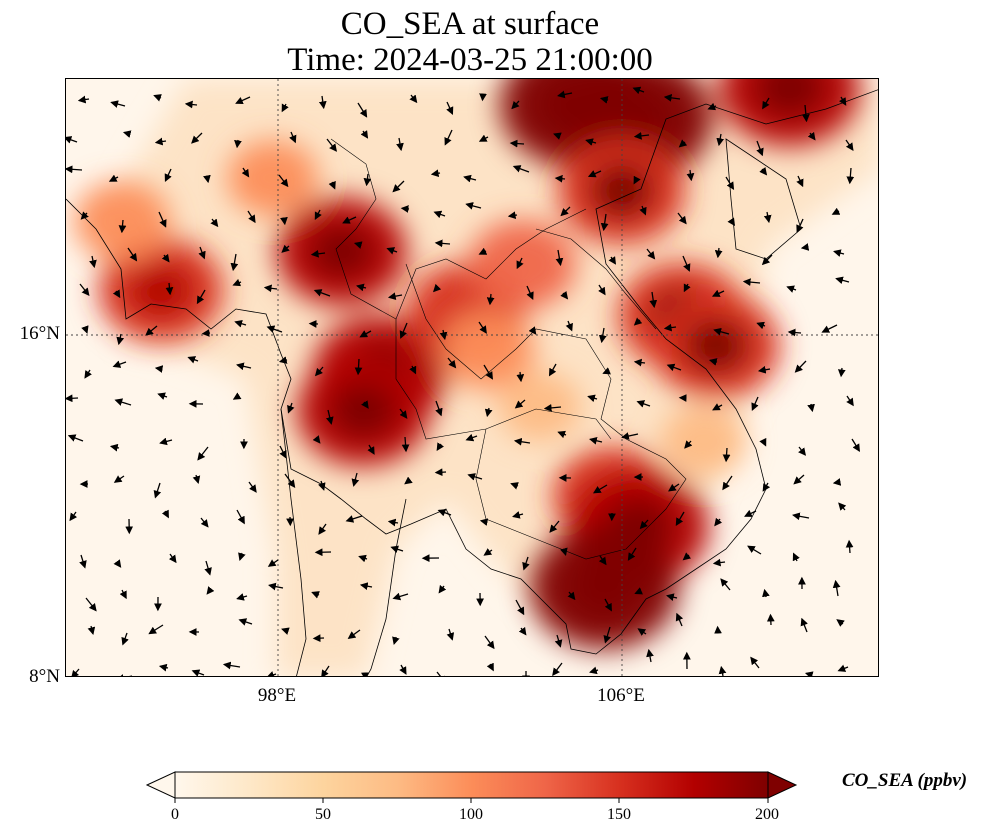  What do you see at coordinates (44, 676) in the screenshot?
I see `lat-label-8n: 8°N` at bounding box center [44, 676].